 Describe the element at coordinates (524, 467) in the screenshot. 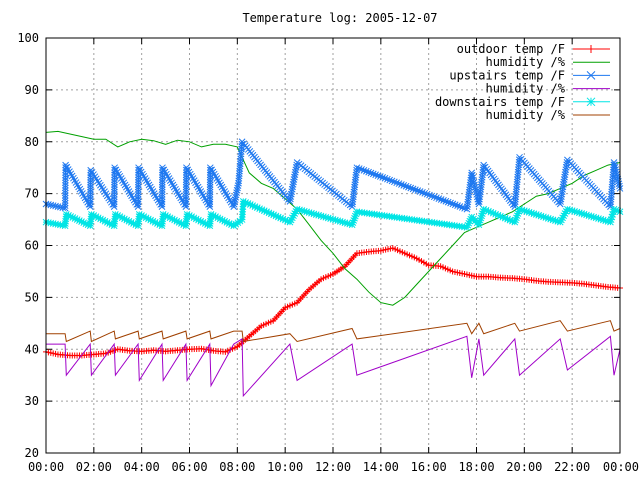

I see `x-tick-label: 20:00` at that location.